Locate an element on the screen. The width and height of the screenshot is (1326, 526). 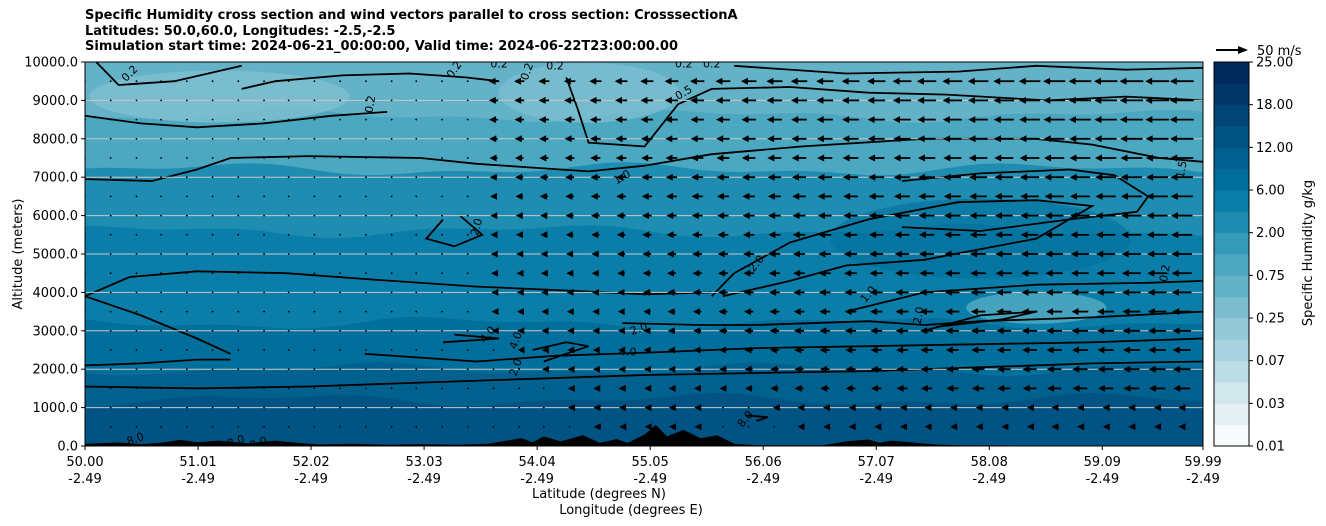
humidity-patch-upper-west is located at coordinates (219, 96).